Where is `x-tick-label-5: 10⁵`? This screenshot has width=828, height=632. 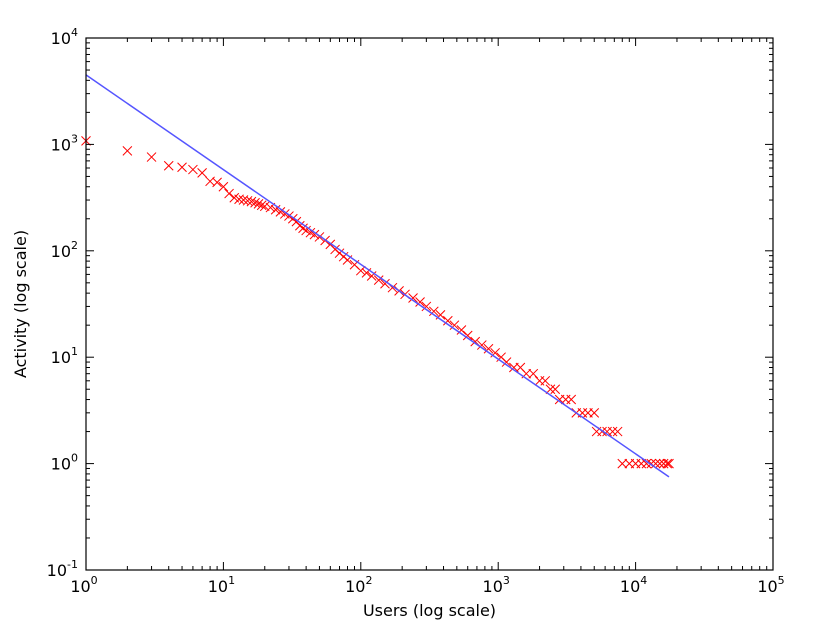
x-tick-label-5: 10⁵ is located at coordinates (770, 585).